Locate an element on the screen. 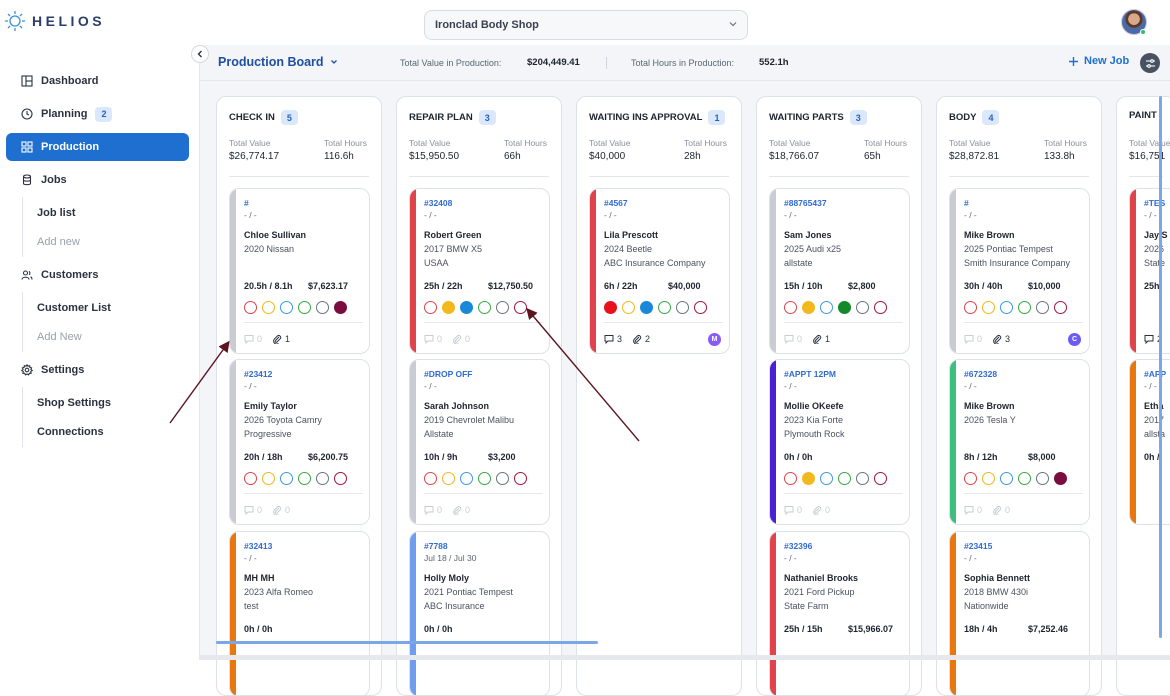  board-title-dropdown: Production Board is located at coordinates (278, 62).